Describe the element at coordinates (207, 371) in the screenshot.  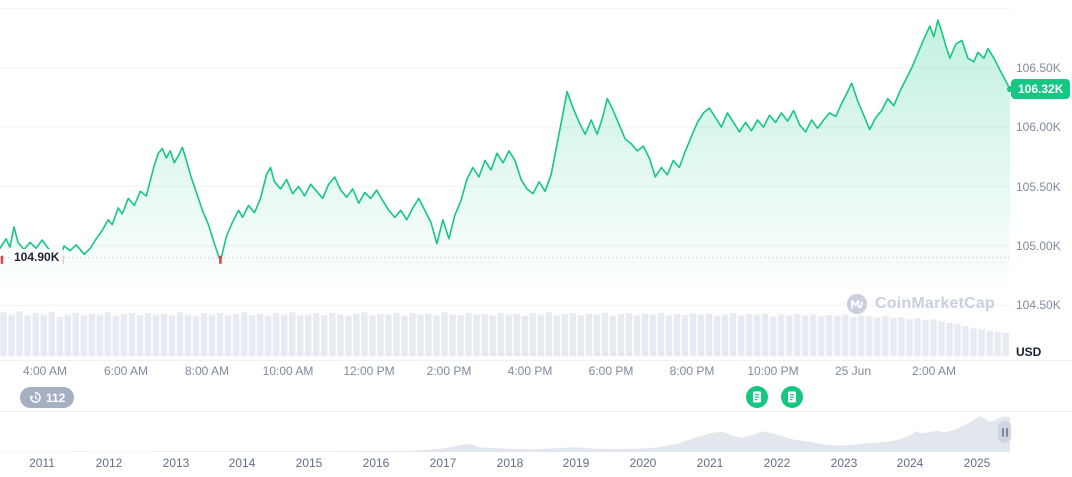
I see `x-axis-label: 8:00 AM` at that location.